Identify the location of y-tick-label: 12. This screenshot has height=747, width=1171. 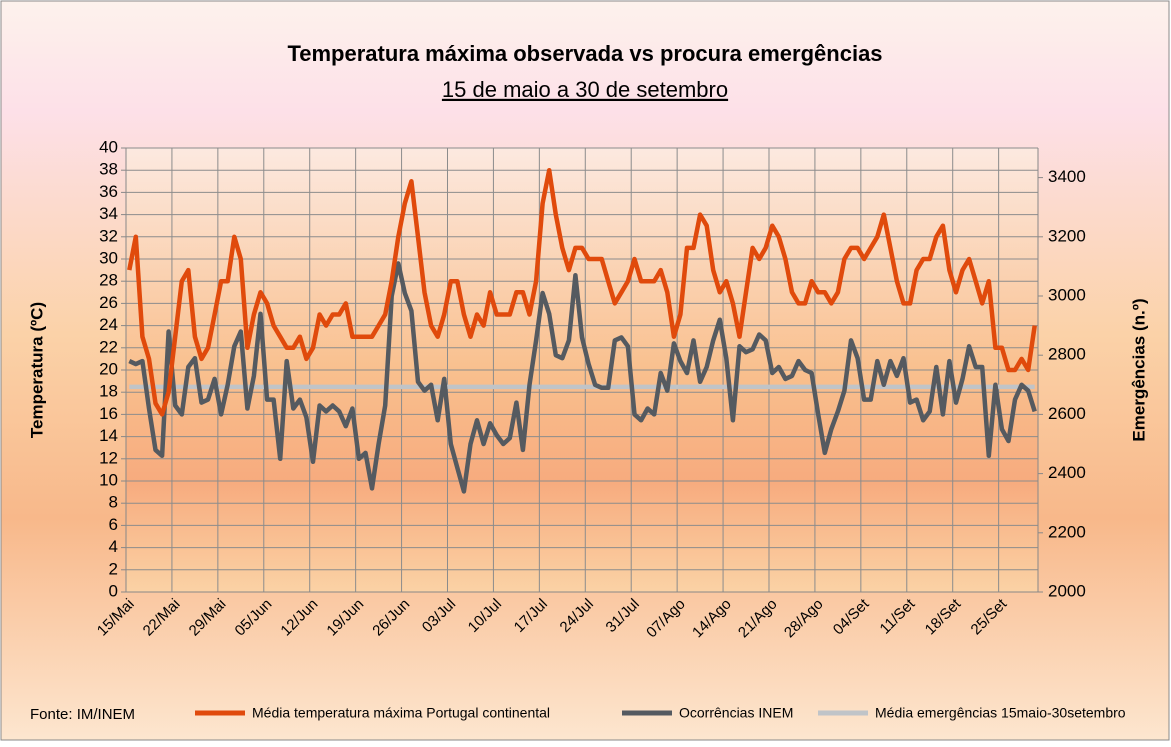
(108, 457).